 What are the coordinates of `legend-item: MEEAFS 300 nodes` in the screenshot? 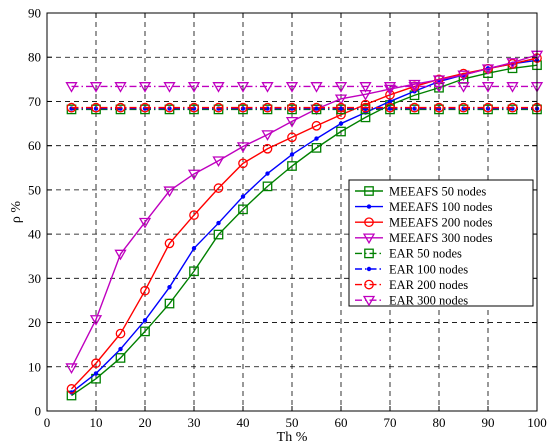 It's located at (424, 238).